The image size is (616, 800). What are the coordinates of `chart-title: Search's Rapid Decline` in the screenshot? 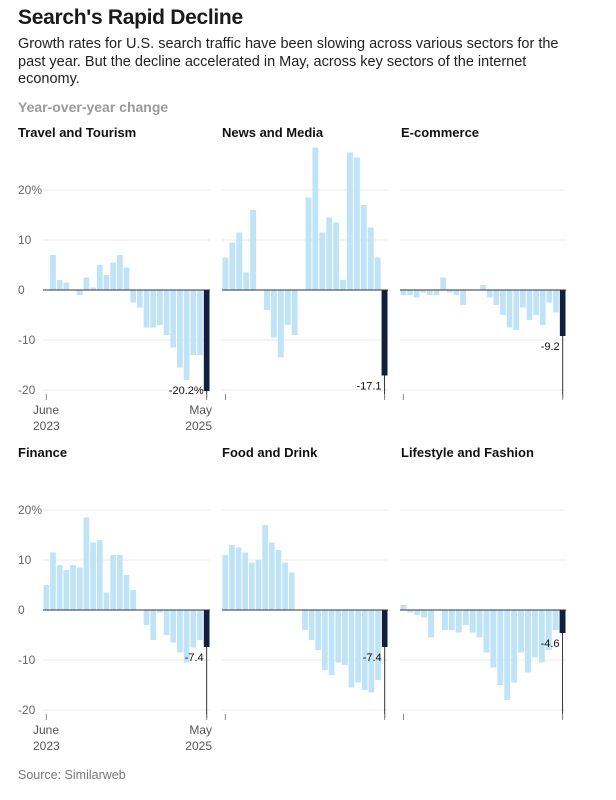 It's located at (130, 17).